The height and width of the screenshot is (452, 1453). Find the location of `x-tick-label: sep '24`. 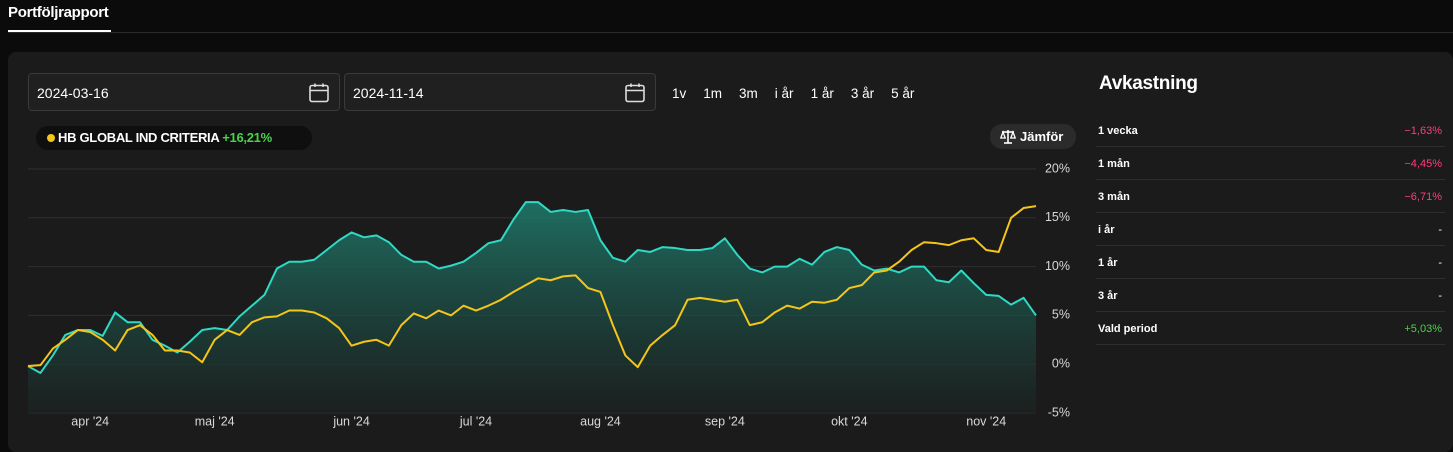

x-tick-label: sep '24 is located at coordinates (725, 421).